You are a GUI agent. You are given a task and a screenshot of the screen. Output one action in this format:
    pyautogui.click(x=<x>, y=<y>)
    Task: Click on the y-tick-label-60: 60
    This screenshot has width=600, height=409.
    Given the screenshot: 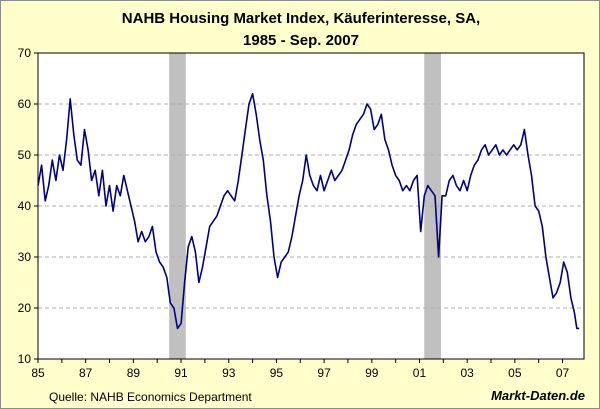 What is the action you would take?
    pyautogui.click(x=25, y=104)
    